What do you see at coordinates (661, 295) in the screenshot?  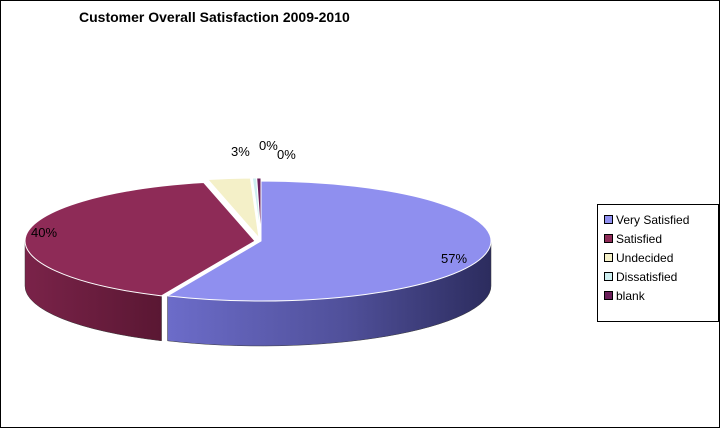 I see `legend-item: blank` at bounding box center [661, 295].